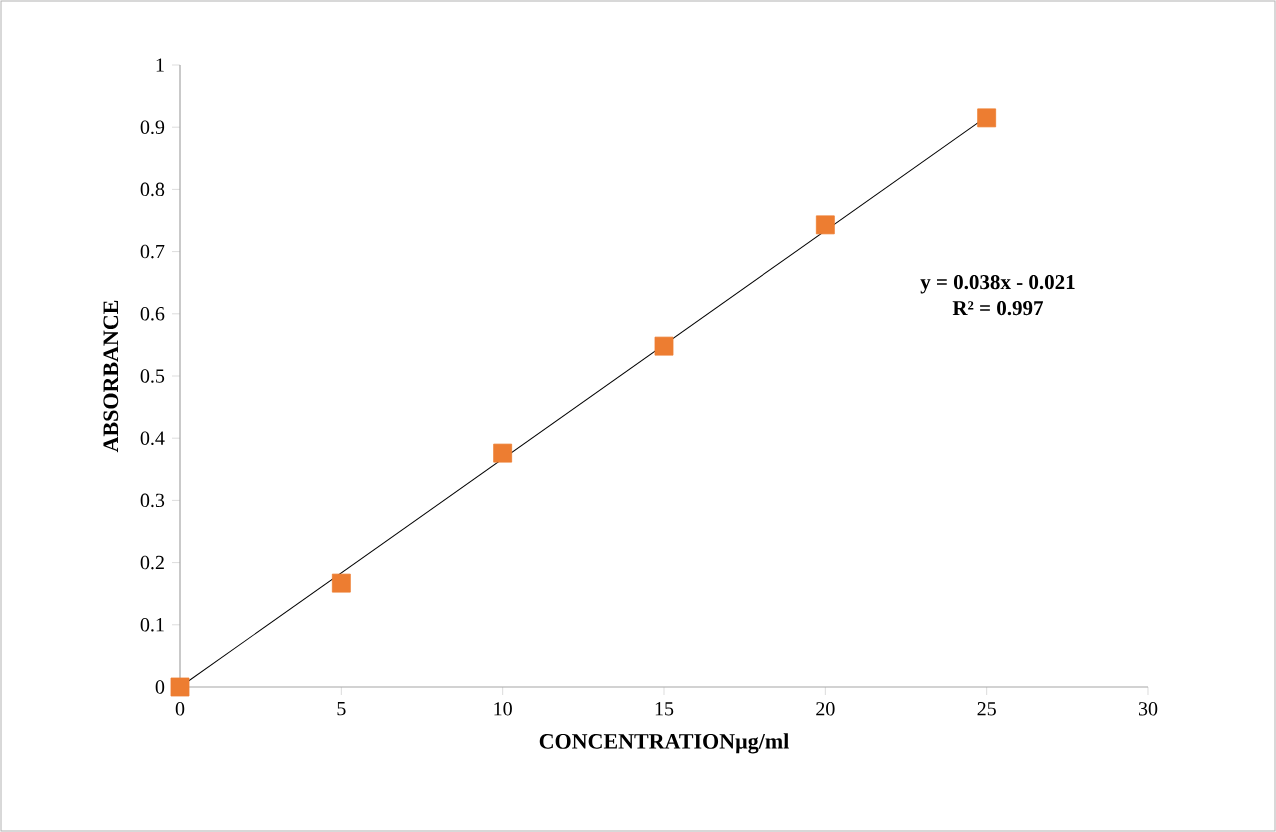 The height and width of the screenshot is (832, 1276). What do you see at coordinates (825, 709) in the screenshot?
I see `x-tick-label: 20` at bounding box center [825, 709].